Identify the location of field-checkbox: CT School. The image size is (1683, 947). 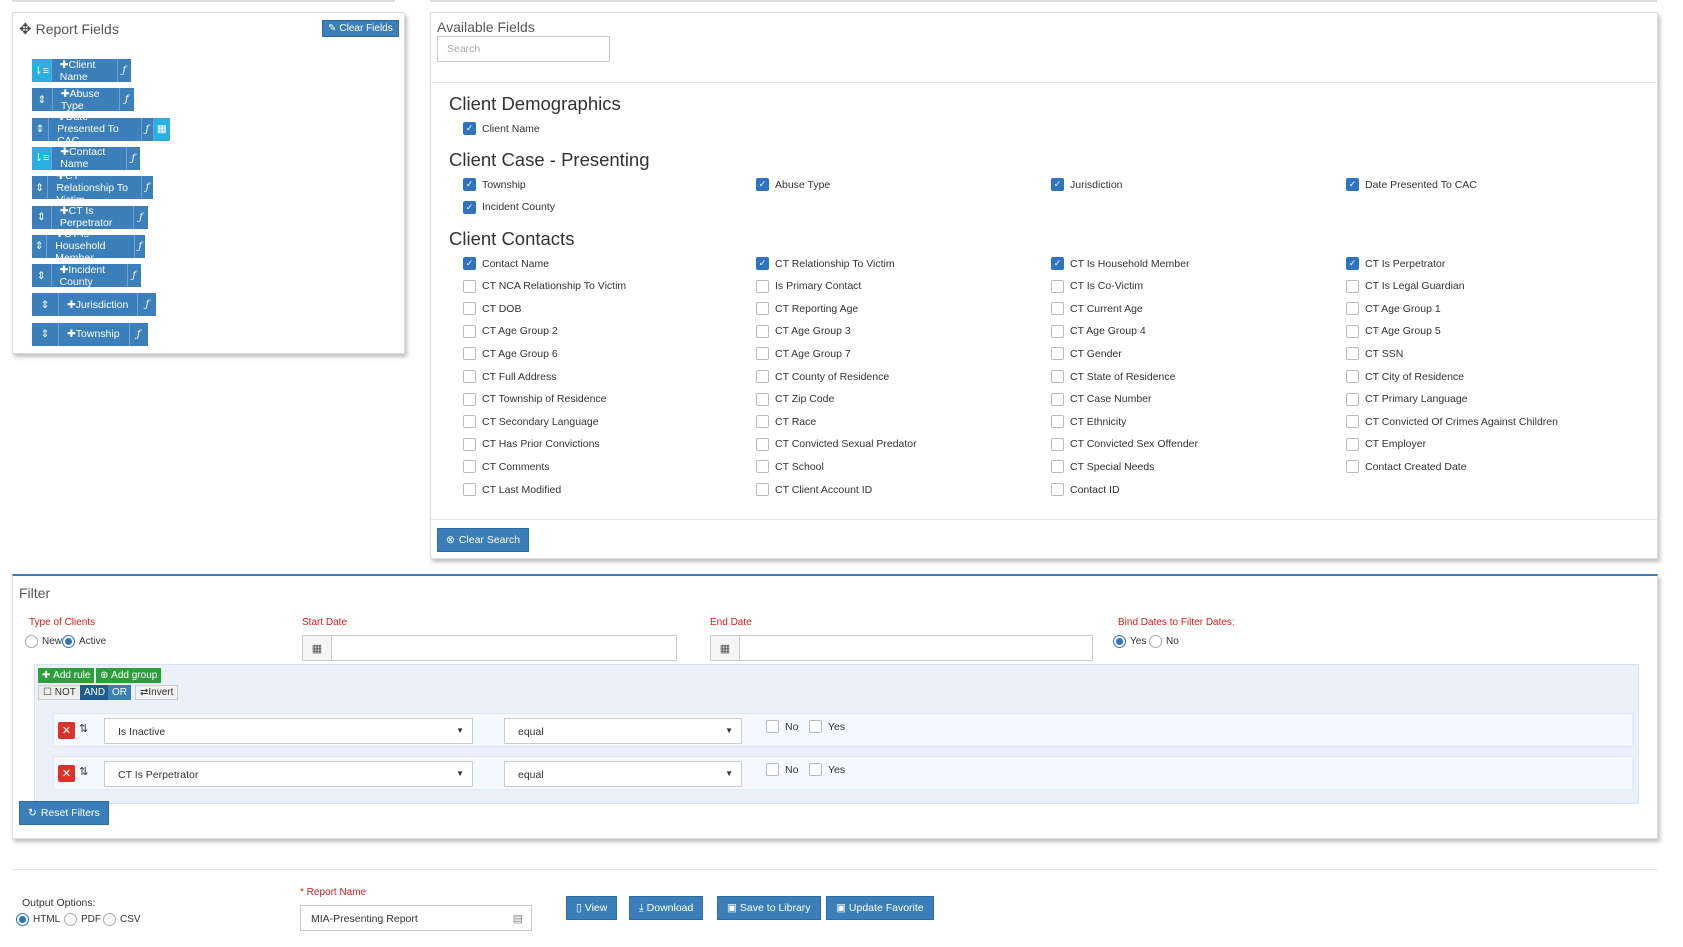
(790, 467).